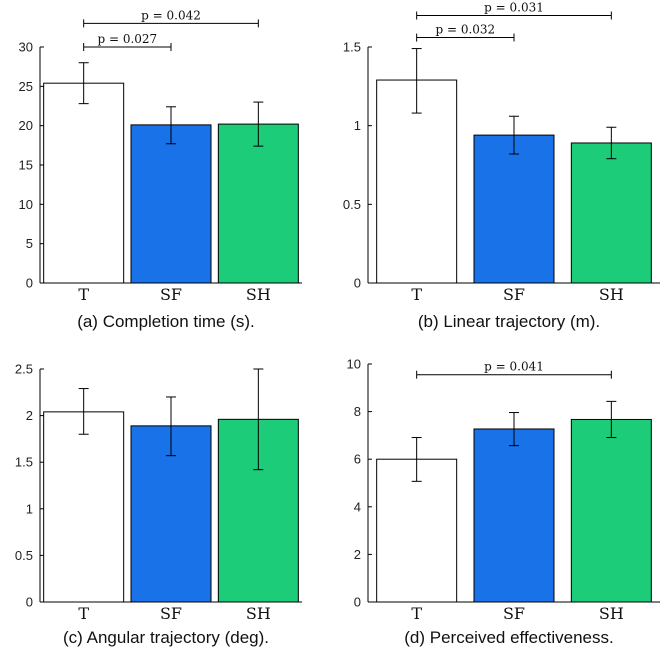  I want to click on p-value-label: p = 0.041, so click(514, 367).